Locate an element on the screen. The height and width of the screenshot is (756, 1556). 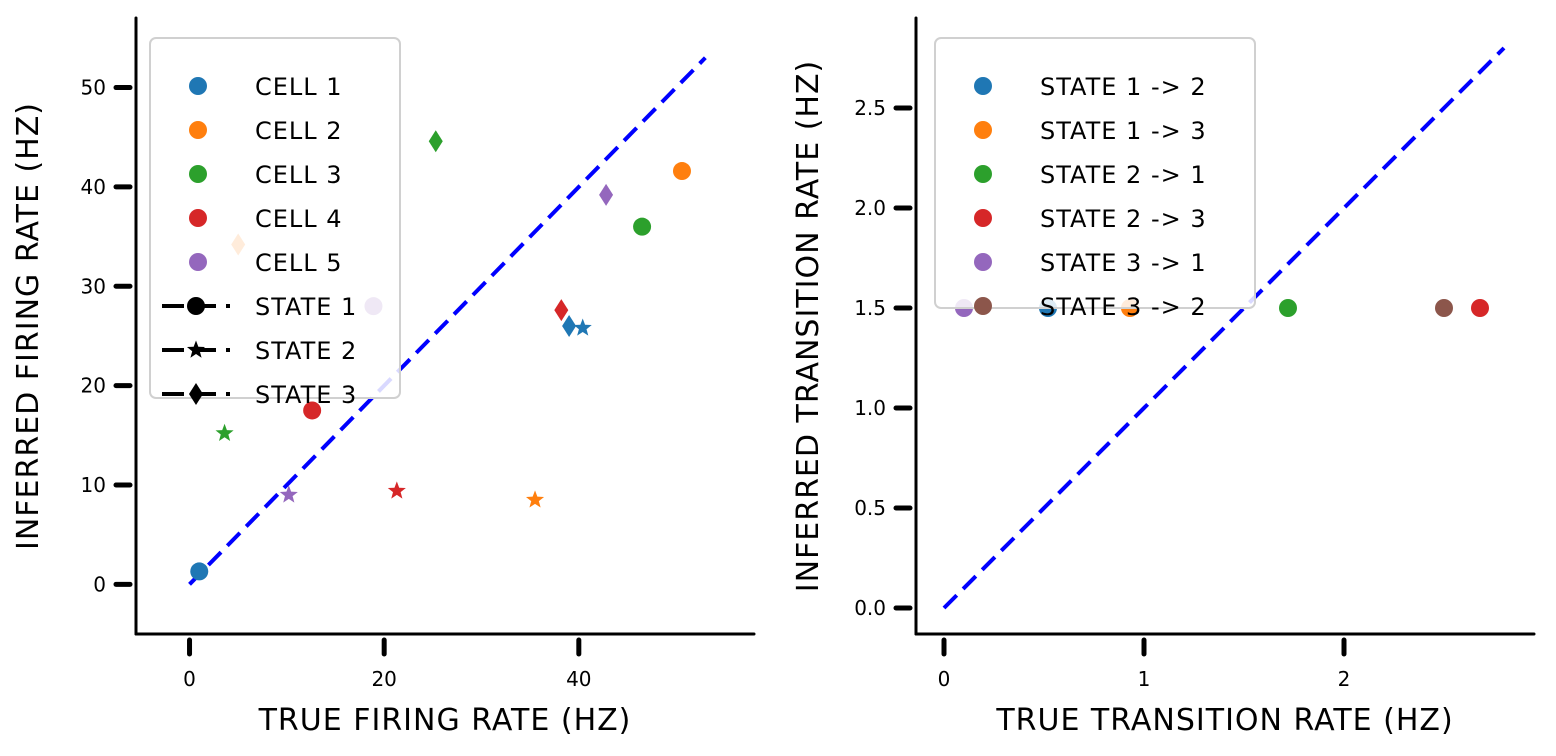
y-tick-label: 0.5 is located at coordinates (870, 508).